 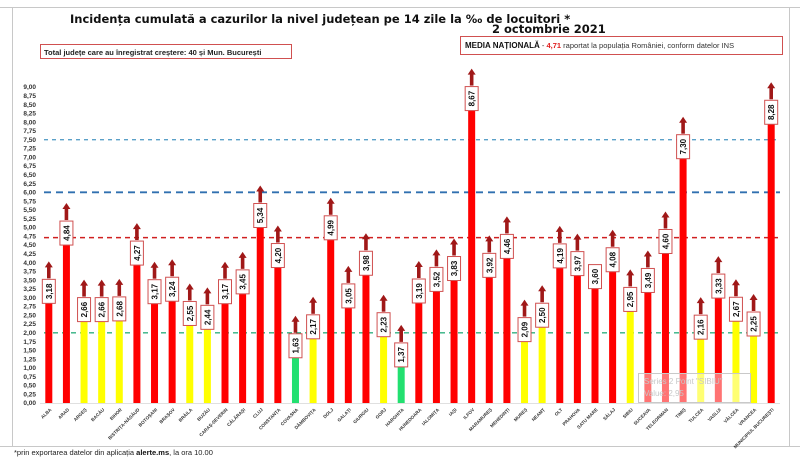 What do you see at coordinates (66, 233) in the screenshot?
I see `value-label: 4,84` at bounding box center [66, 233].